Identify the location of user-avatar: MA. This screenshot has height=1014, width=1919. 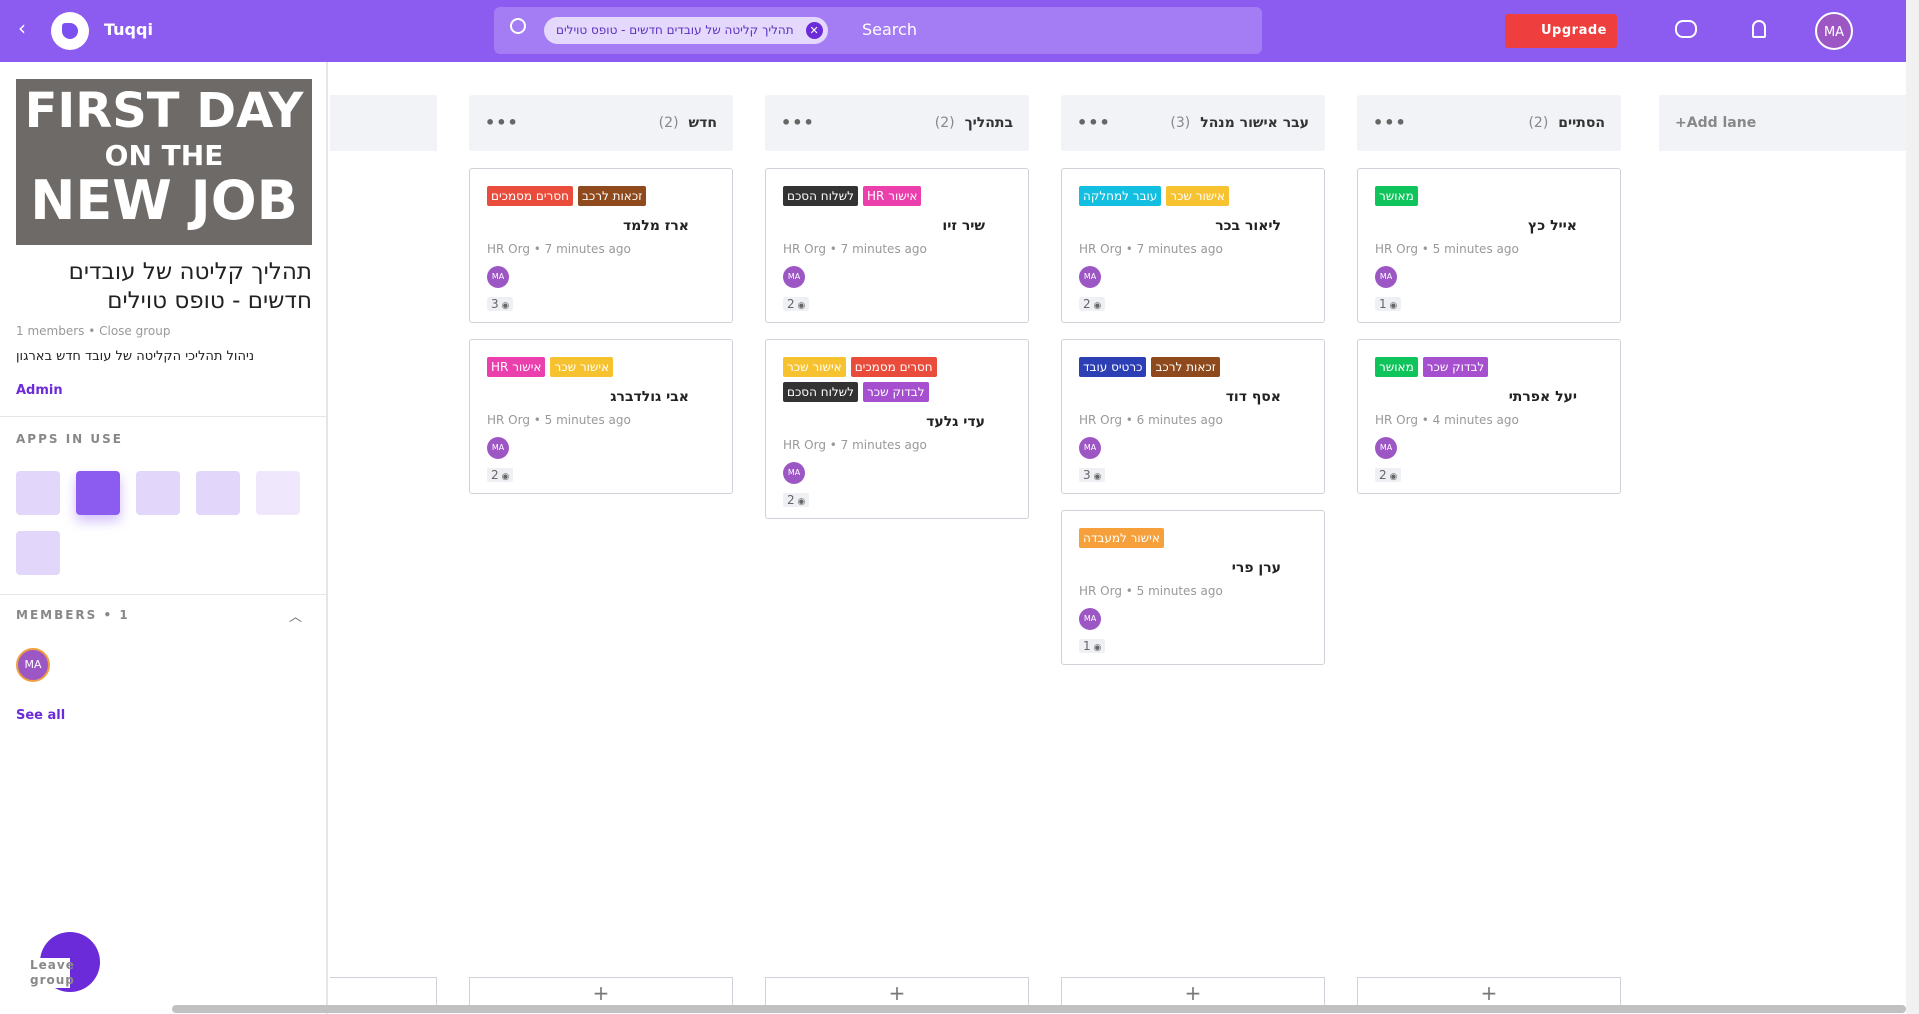
(1834, 31).